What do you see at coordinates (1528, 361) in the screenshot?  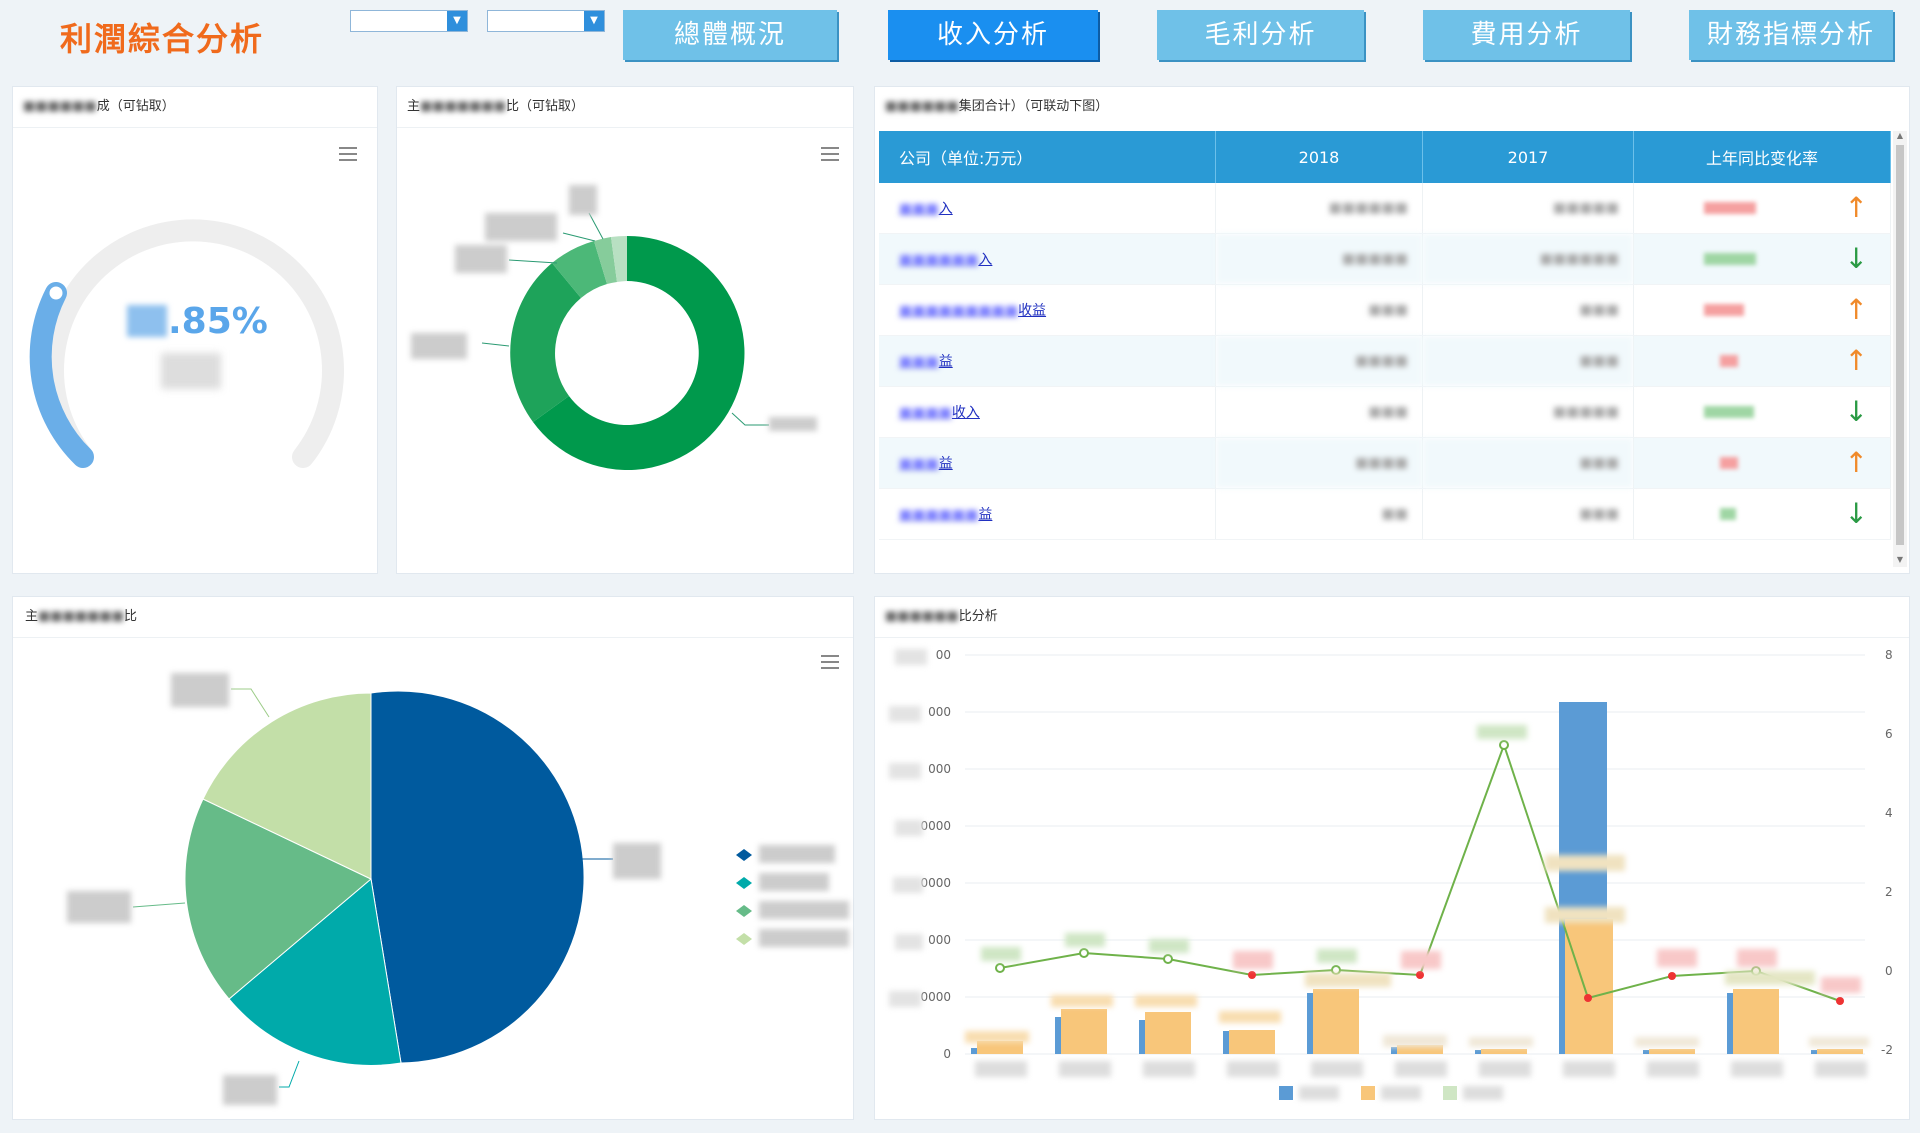 I see `cell-2017: ■■■` at bounding box center [1528, 361].